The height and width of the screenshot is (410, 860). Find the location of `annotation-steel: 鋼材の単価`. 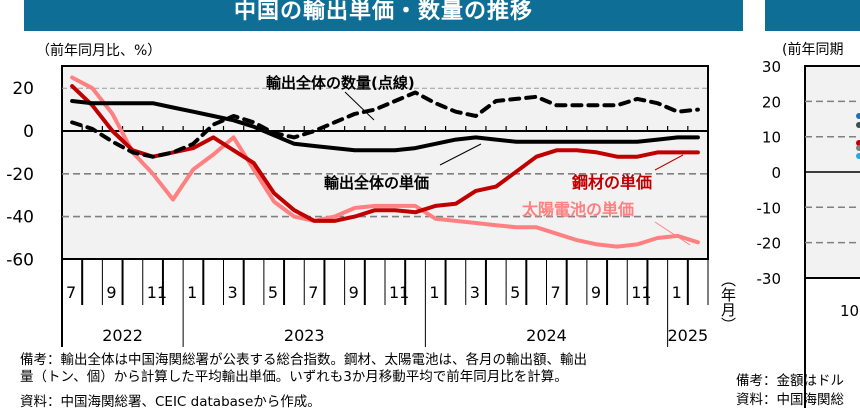

annotation-steel: 鋼材の単価 is located at coordinates (611, 182).